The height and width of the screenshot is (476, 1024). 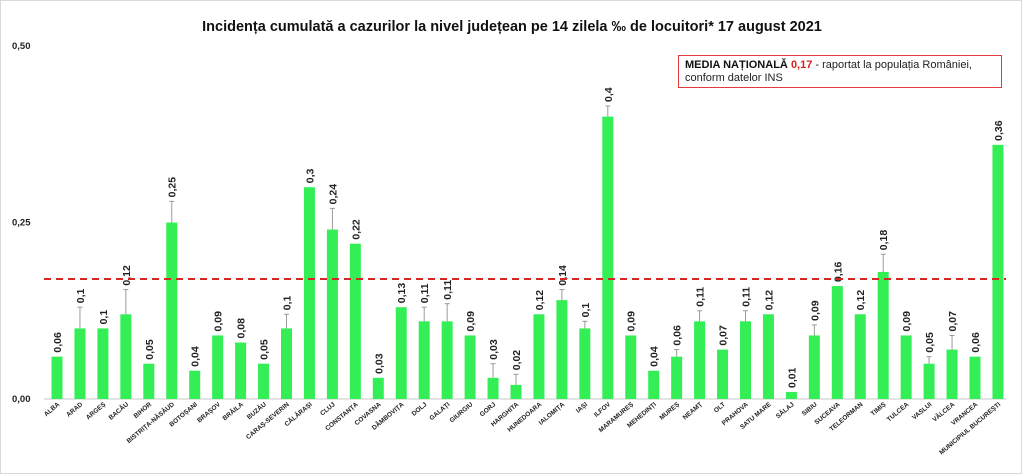 What do you see at coordinates (792, 377) in the screenshot?
I see `bar-value-label: 0,01` at bounding box center [792, 377].